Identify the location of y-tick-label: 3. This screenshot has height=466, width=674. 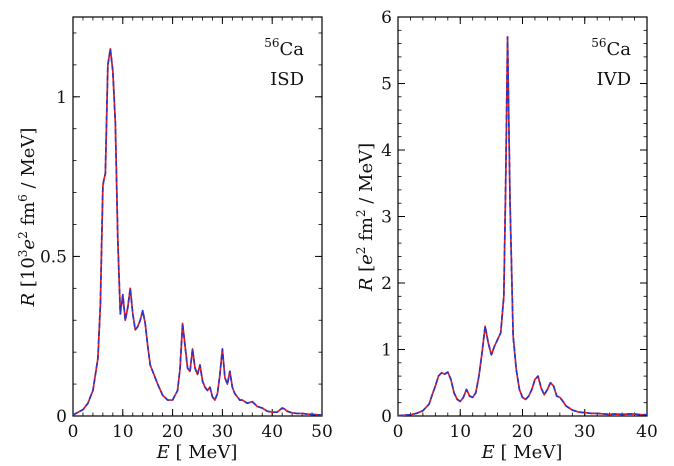
(386, 218).